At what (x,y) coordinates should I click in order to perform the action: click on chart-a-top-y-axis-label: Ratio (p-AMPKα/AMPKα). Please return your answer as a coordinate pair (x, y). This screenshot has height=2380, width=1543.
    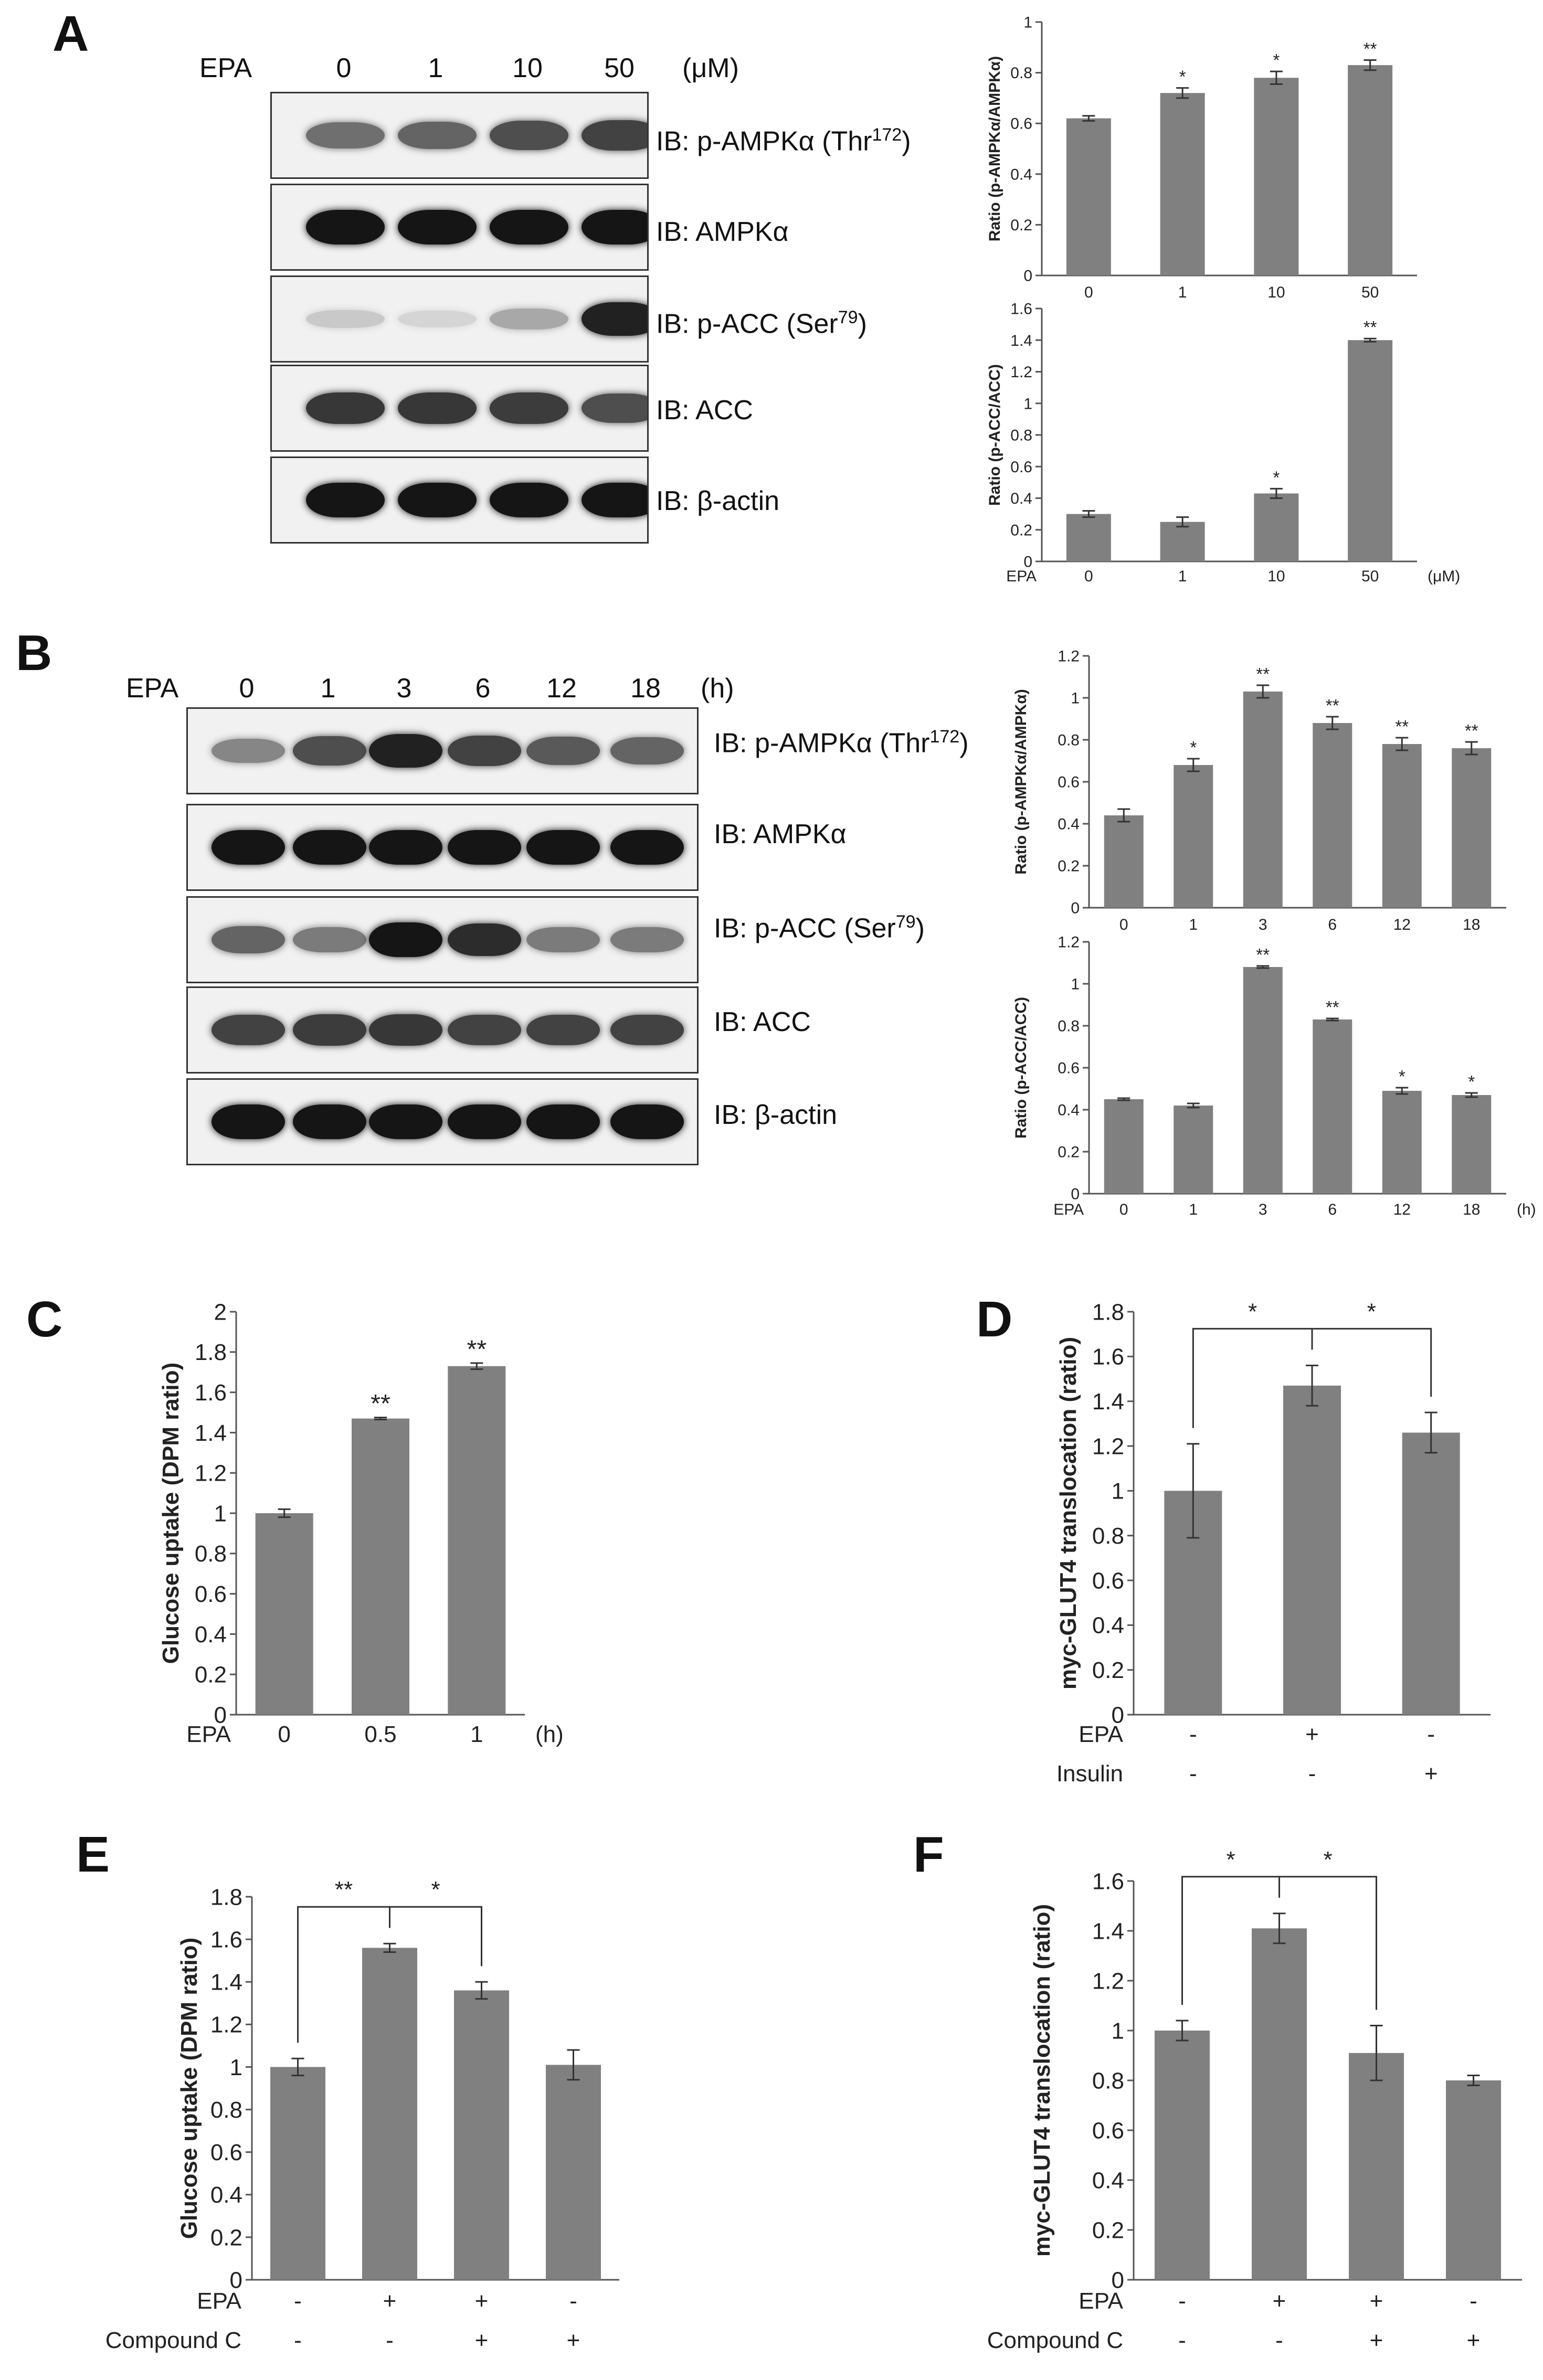
    Looking at the image, I should click on (995, 149).